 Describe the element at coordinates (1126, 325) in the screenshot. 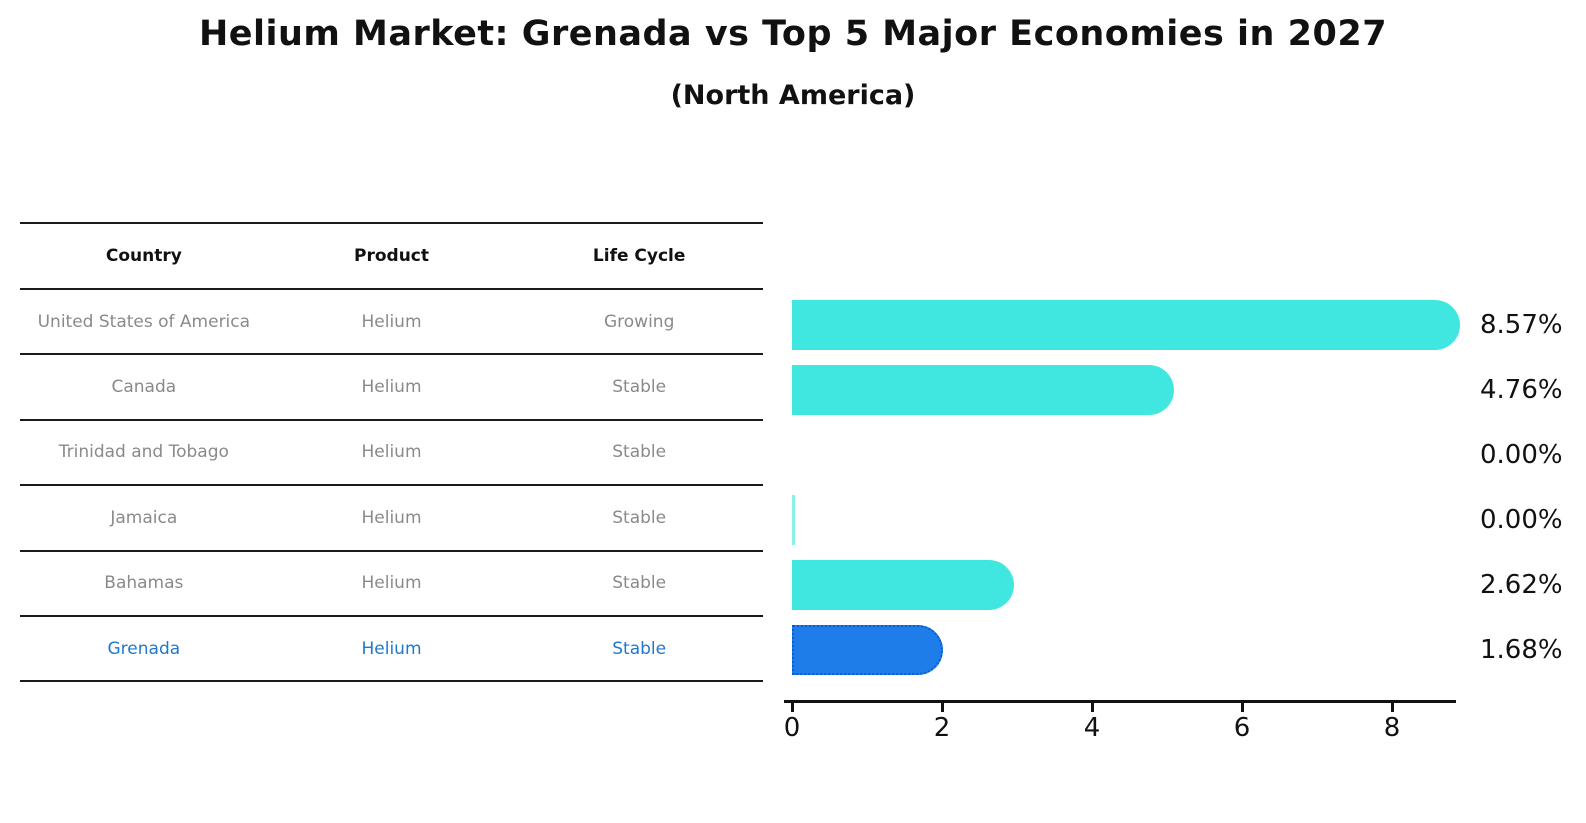

I see `bar-united-states` at that location.